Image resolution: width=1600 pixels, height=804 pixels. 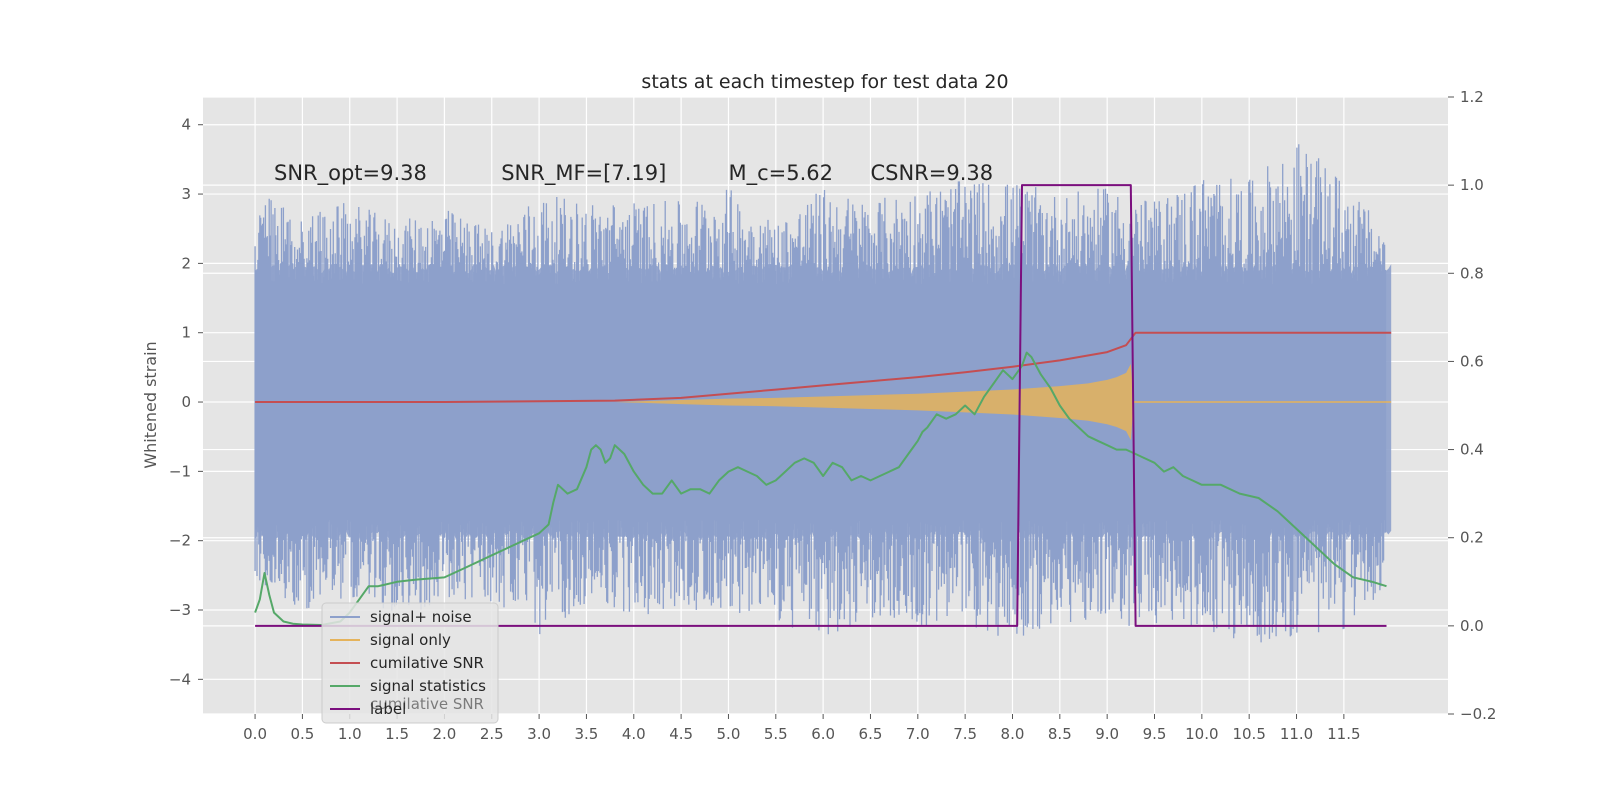 I want to click on x-tick-label: 2.0, so click(x=444, y=734).